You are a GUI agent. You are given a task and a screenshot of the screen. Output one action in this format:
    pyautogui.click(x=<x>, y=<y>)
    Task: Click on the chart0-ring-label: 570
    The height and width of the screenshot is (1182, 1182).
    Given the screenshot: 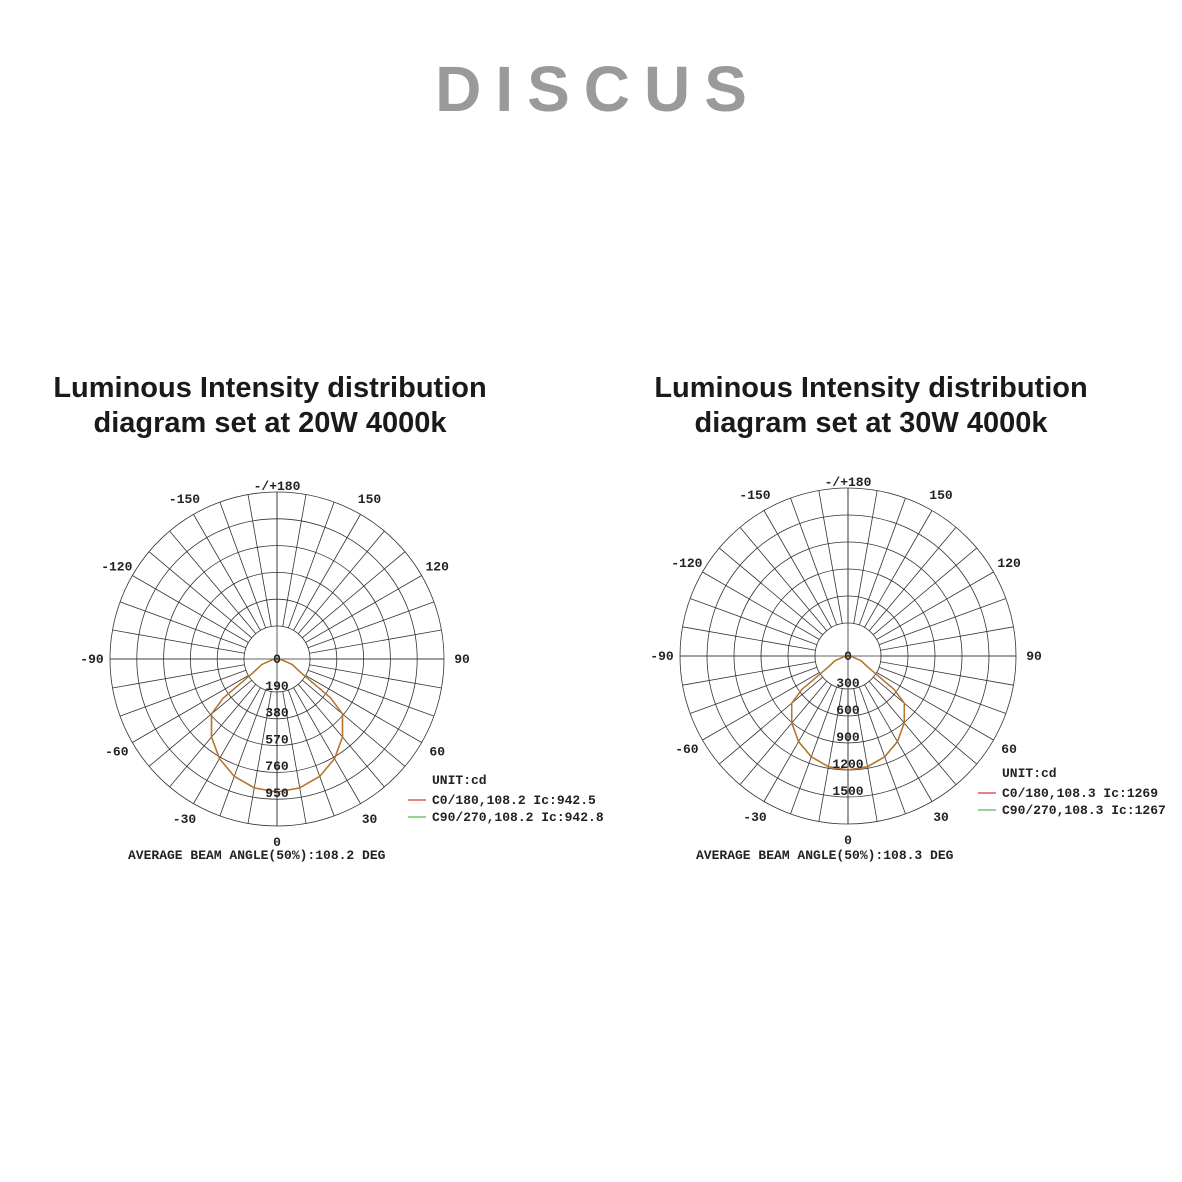 What is the action you would take?
    pyautogui.click(x=277, y=739)
    